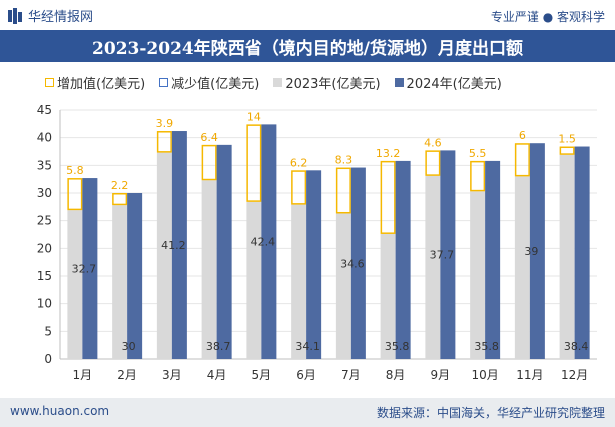 This screenshot has height=427, width=615. Describe the element at coordinates (44, 138) in the screenshot. I see `y-tick-label: 40` at that location.